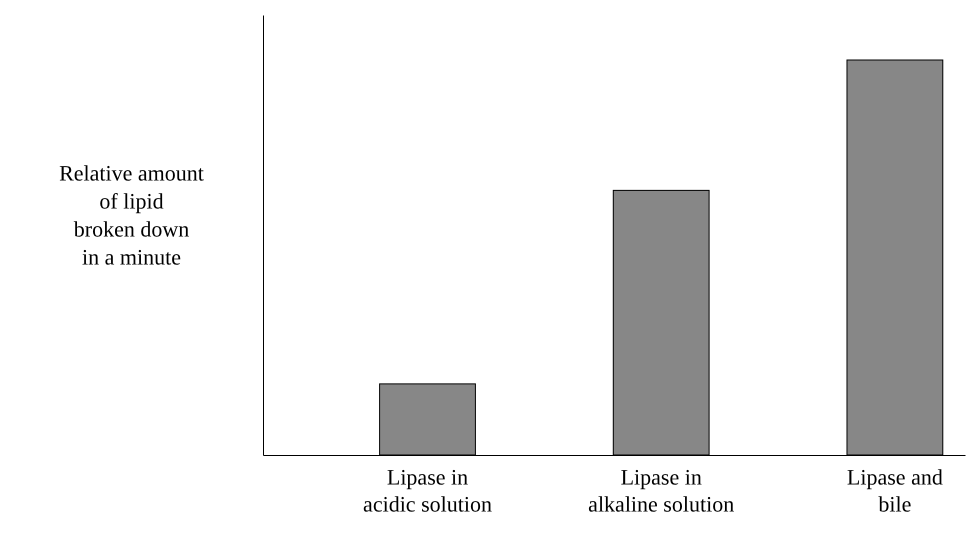 This screenshot has height=541, width=972. I want to click on x-tick-label: Lipase in alkaline solution, so click(661, 490).